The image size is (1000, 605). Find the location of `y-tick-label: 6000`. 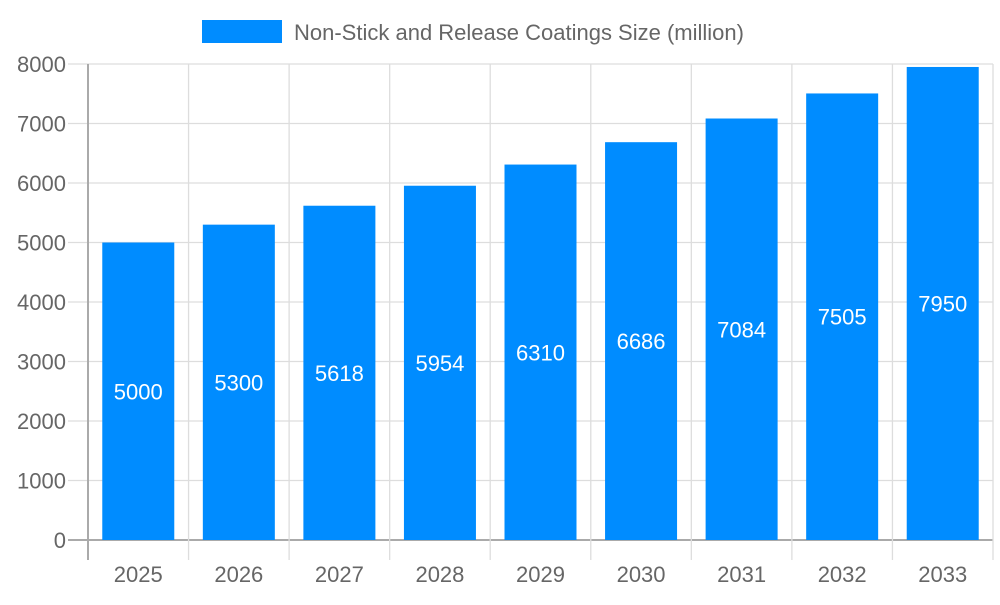

y-tick-label: 6000 is located at coordinates (41, 183).